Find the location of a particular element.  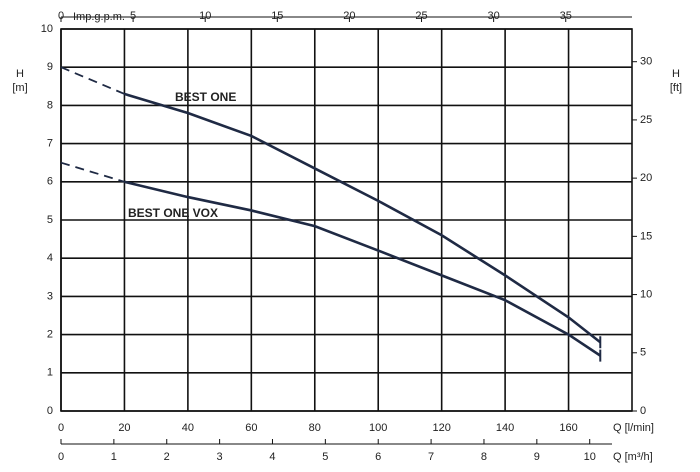

x3-label: Q [m³/h] is located at coordinates (633, 457).